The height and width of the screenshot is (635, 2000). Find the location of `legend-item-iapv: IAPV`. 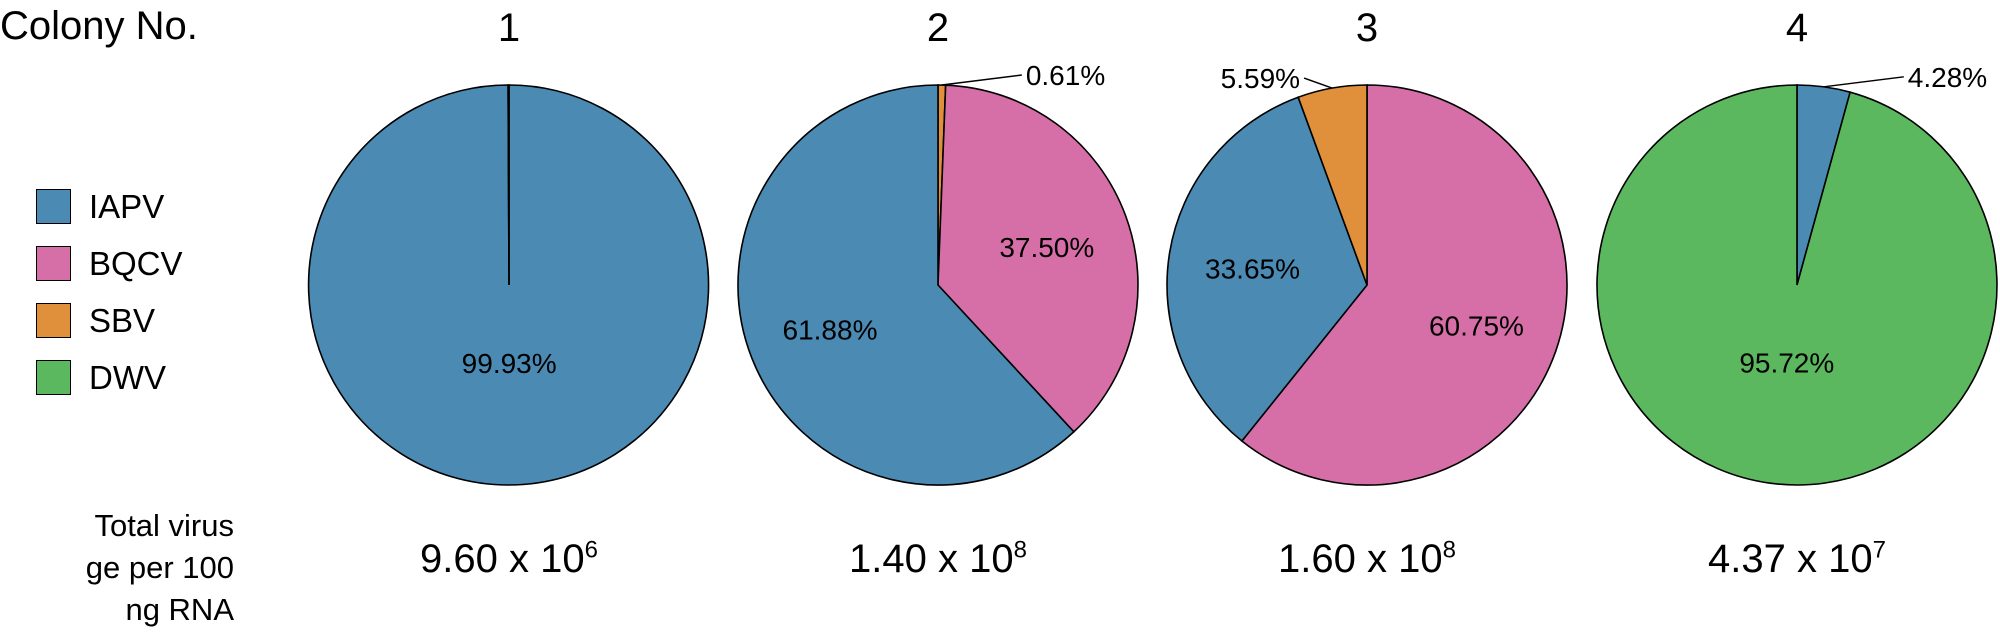

legend-item-iapv: IAPV is located at coordinates (109, 206).